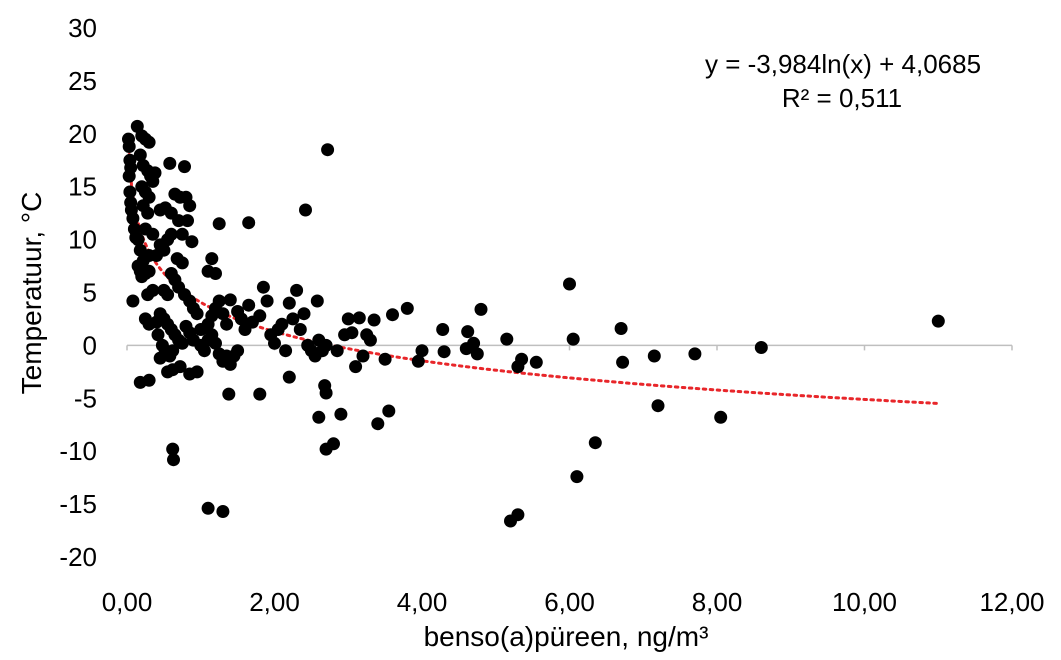  Describe the element at coordinates (78, 557) in the screenshot. I see `y-tick-label: -20` at that location.